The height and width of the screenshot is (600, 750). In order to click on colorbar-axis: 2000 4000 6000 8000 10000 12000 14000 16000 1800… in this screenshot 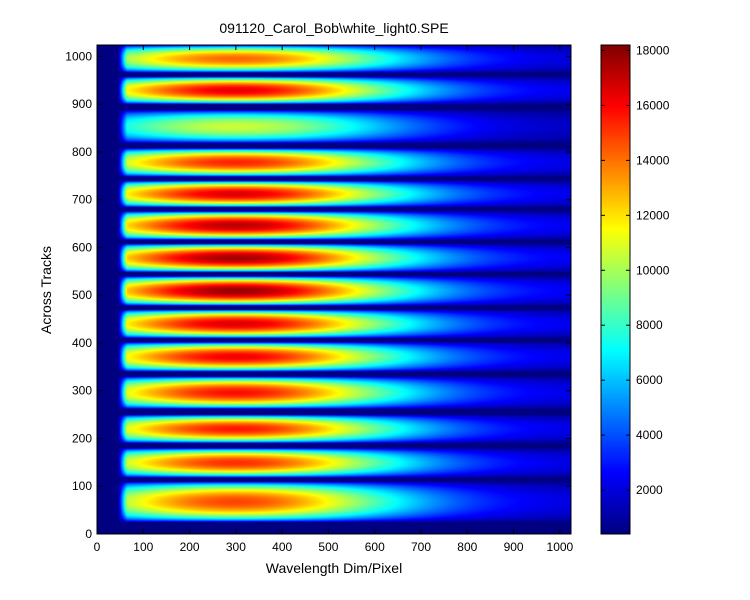, I will do `click(635, 270)`.